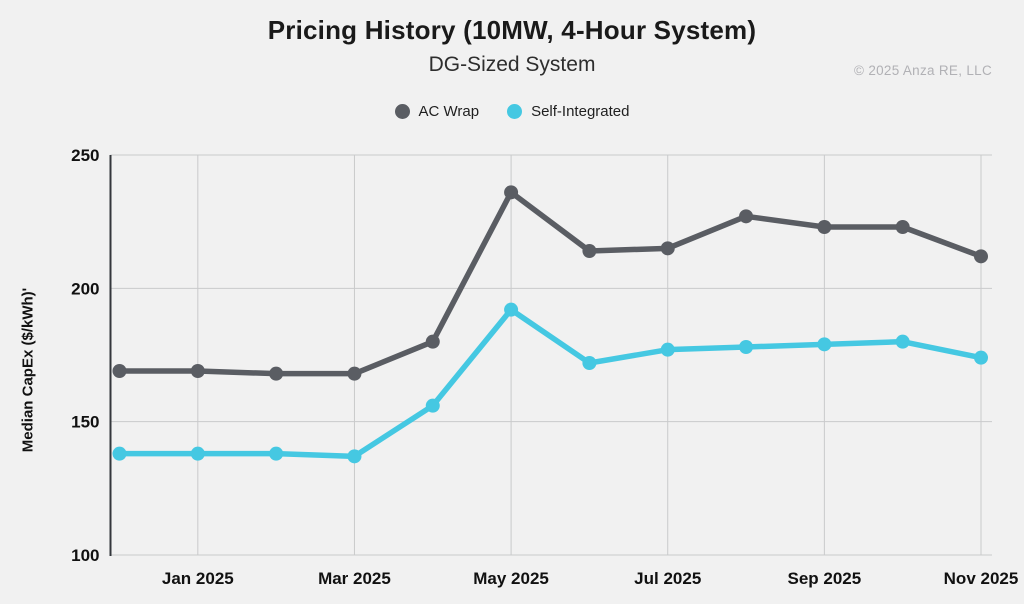 Image resolution: width=1024 pixels, height=604 pixels. I want to click on data-point-self-integrated-feb-2025, so click(276, 453).